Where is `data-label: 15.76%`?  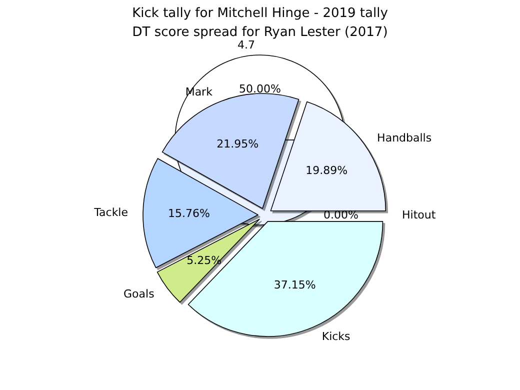
data-label: 15.76% is located at coordinates (189, 213).